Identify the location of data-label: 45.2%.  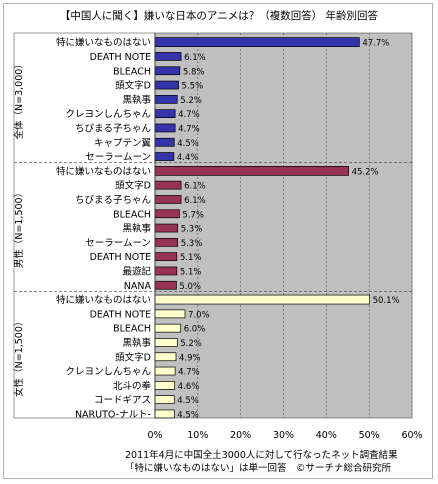
(365, 172).